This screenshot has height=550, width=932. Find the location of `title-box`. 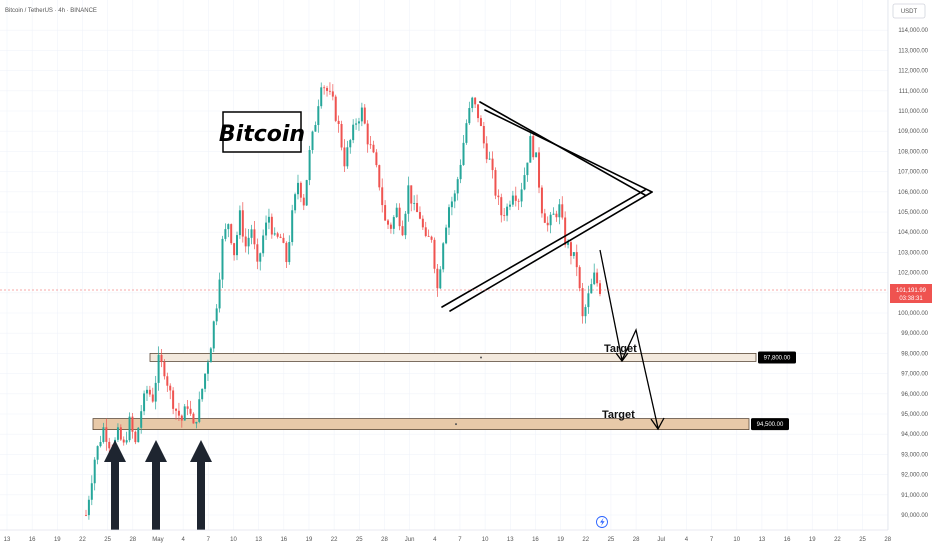

title-box is located at coordinates (262, 132).